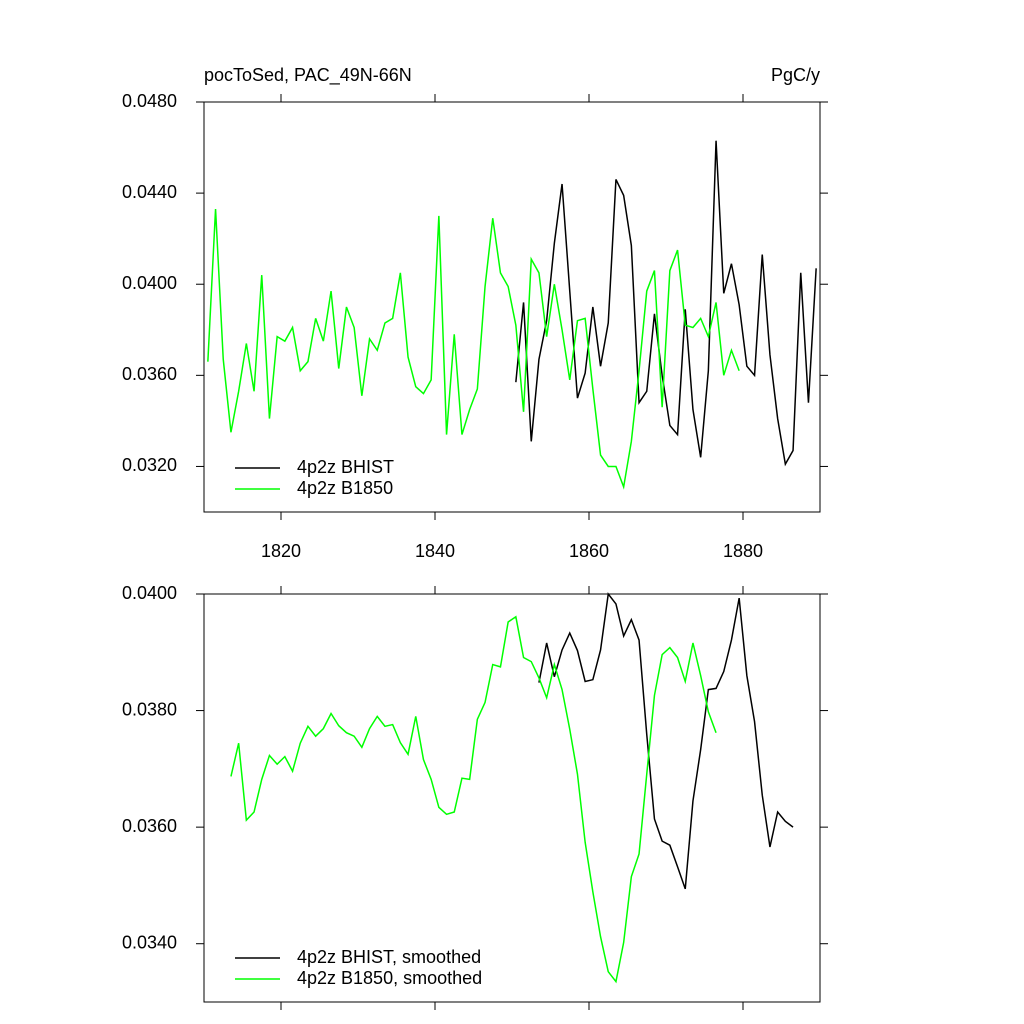  I want to click on y-tick-label: 0.0380, so click(149, 709).